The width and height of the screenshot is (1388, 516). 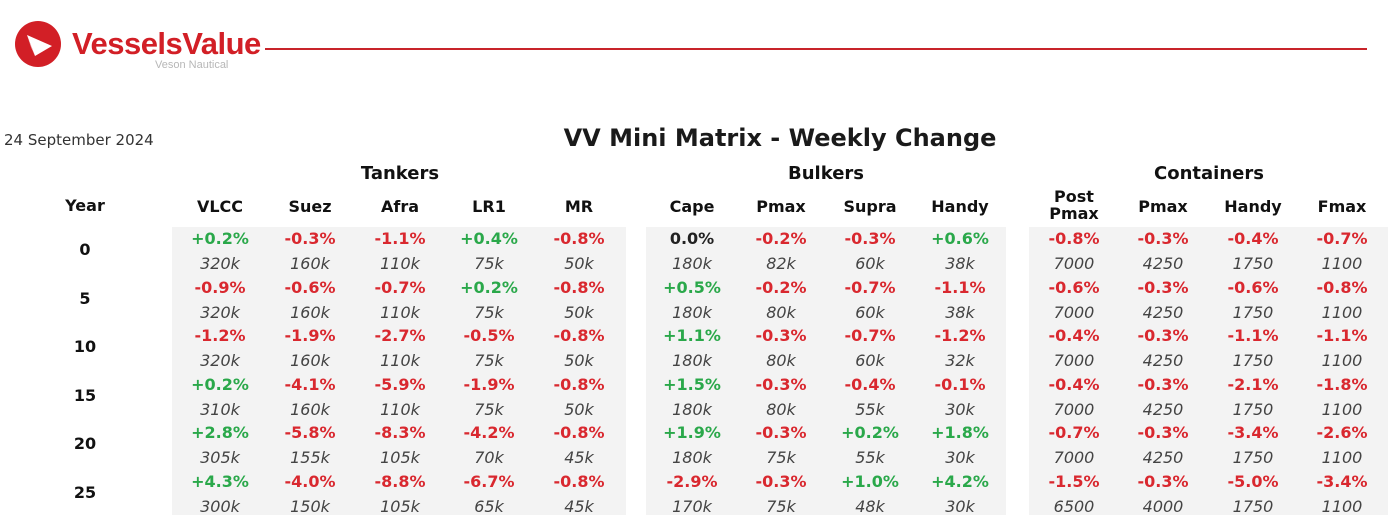 I want to click on weekly-change-value: -0.2%, so click(x=781, y=238).